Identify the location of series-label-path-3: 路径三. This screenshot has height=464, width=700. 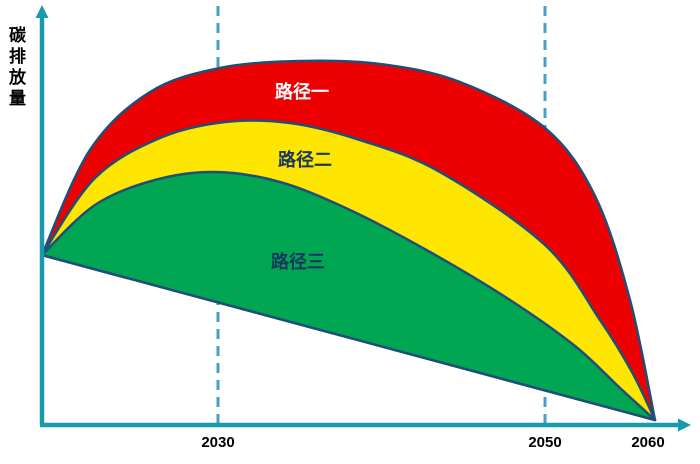
(298, 261).